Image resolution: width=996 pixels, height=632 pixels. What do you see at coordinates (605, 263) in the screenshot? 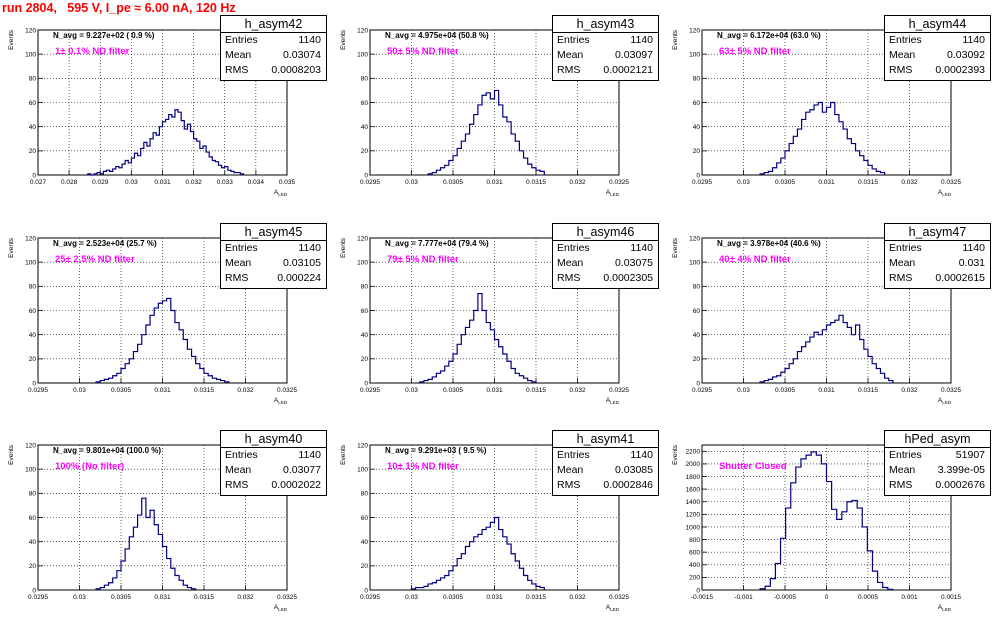
I see `stats-row-mean: Mean 0.03075` at bounding box center [605, 263].